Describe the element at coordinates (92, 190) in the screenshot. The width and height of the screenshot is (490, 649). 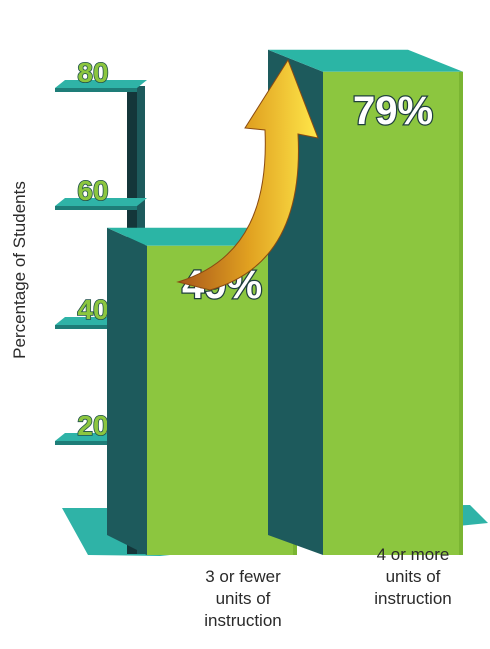
I see `y-tick-label-60: 60` at that location.